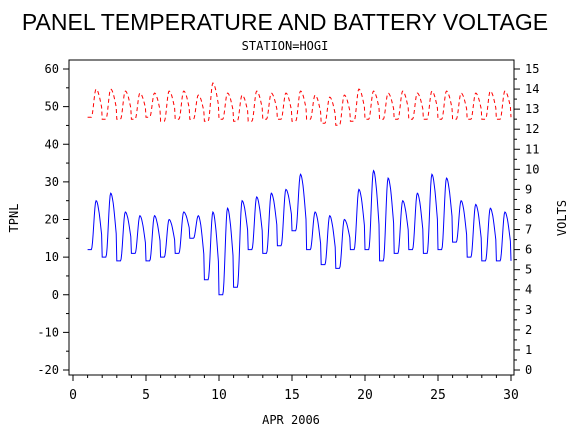  What do you see at coordinates (48, 370) in the screenshot?
I see `y-left-tick-label: -20` at bounding box center [48, 370].